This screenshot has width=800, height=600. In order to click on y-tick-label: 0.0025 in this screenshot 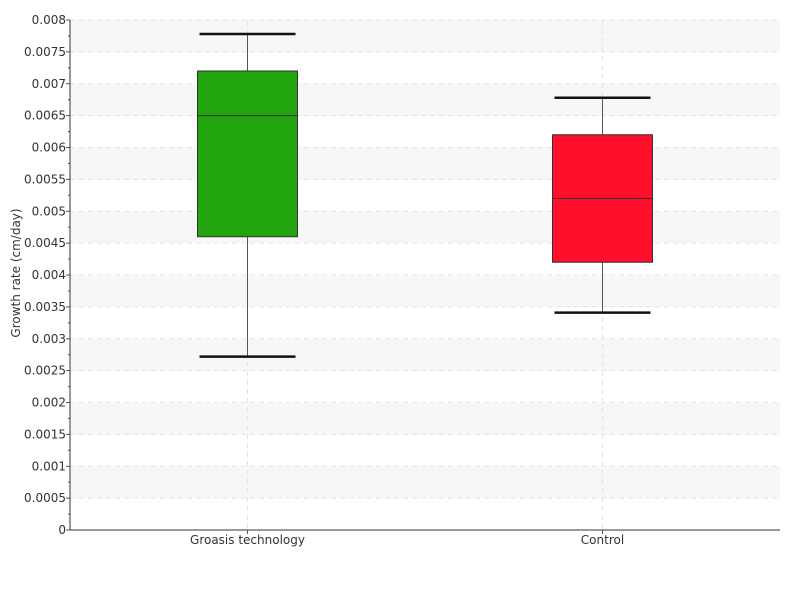, I will do `click(45, 371)`.